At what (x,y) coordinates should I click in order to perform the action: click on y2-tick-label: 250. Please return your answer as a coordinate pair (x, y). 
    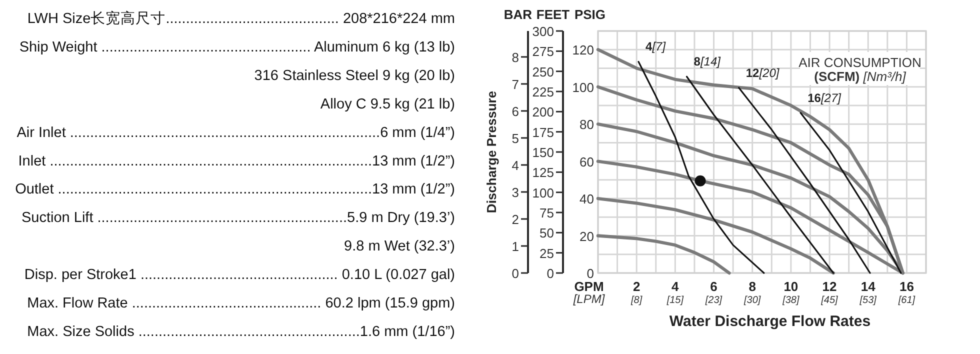
    Looking at the image, I should click on (543, 72).